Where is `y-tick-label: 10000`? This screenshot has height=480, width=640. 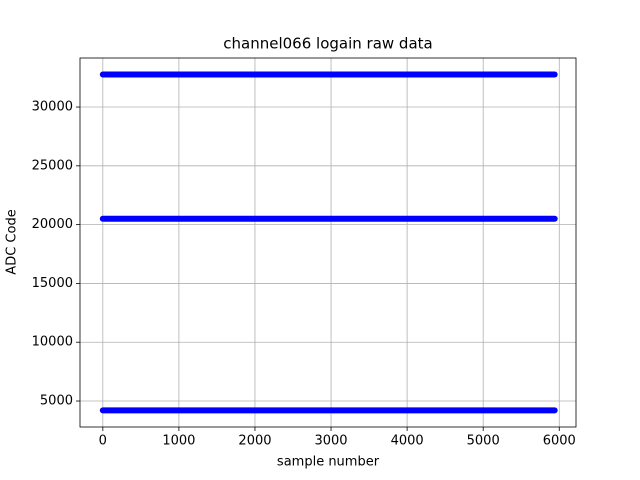 y-tick-label: 10000 is located at coordinates (52, 342).